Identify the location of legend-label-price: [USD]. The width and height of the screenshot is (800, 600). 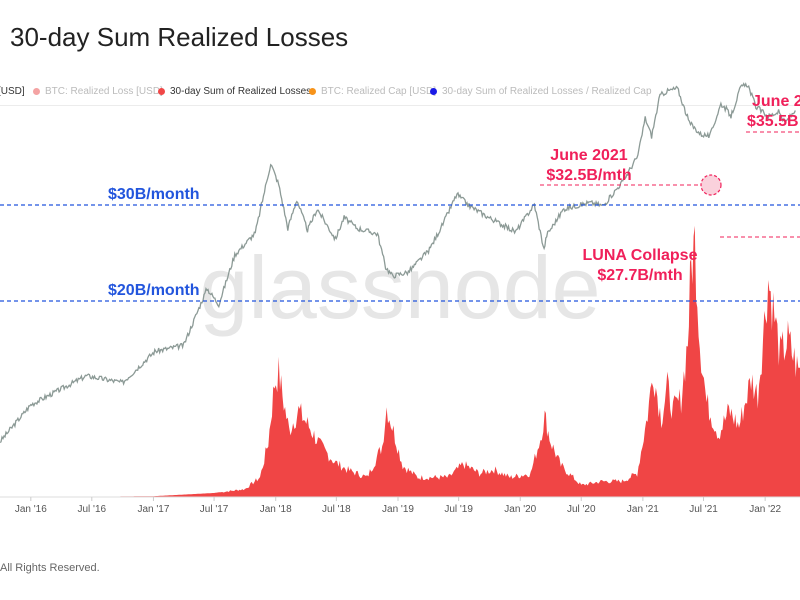
(12, 91).